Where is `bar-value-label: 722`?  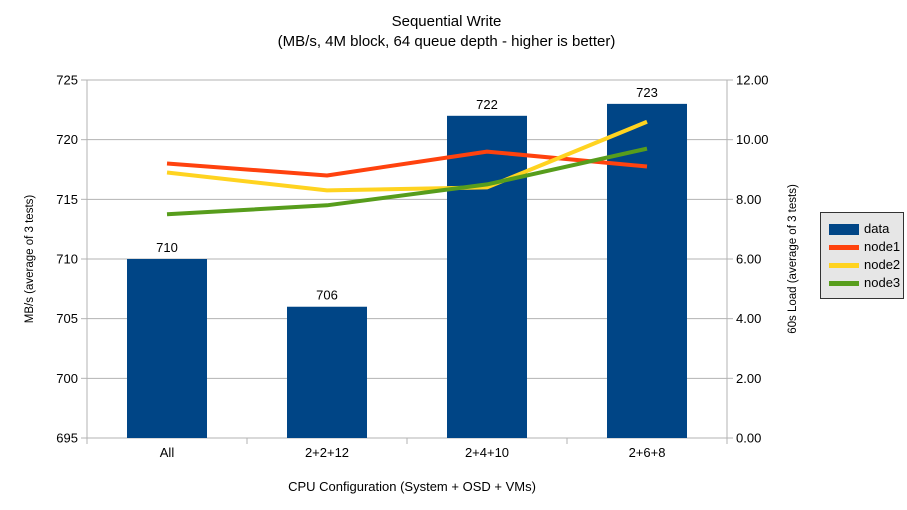 bar-value-label: 722 is located at coordinates (487, 104).